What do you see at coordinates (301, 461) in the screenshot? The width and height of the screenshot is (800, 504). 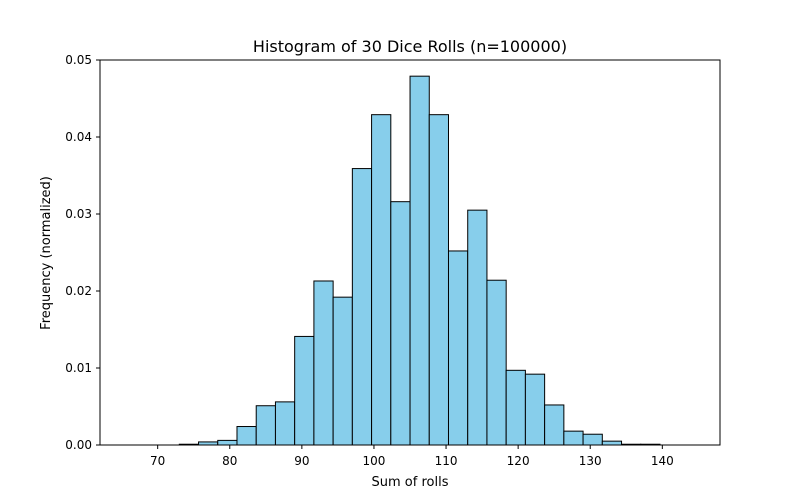 I see `x-tick-label: 90` at bounding box center [301, 461].